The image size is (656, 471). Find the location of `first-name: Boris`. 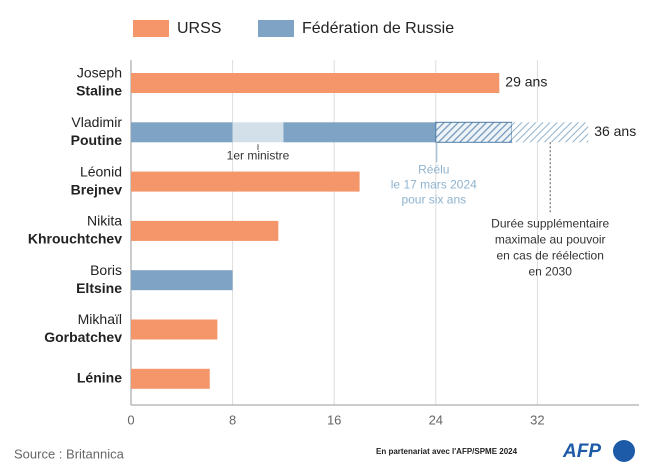

first-name: Boris is located at coordinates (106, 270).